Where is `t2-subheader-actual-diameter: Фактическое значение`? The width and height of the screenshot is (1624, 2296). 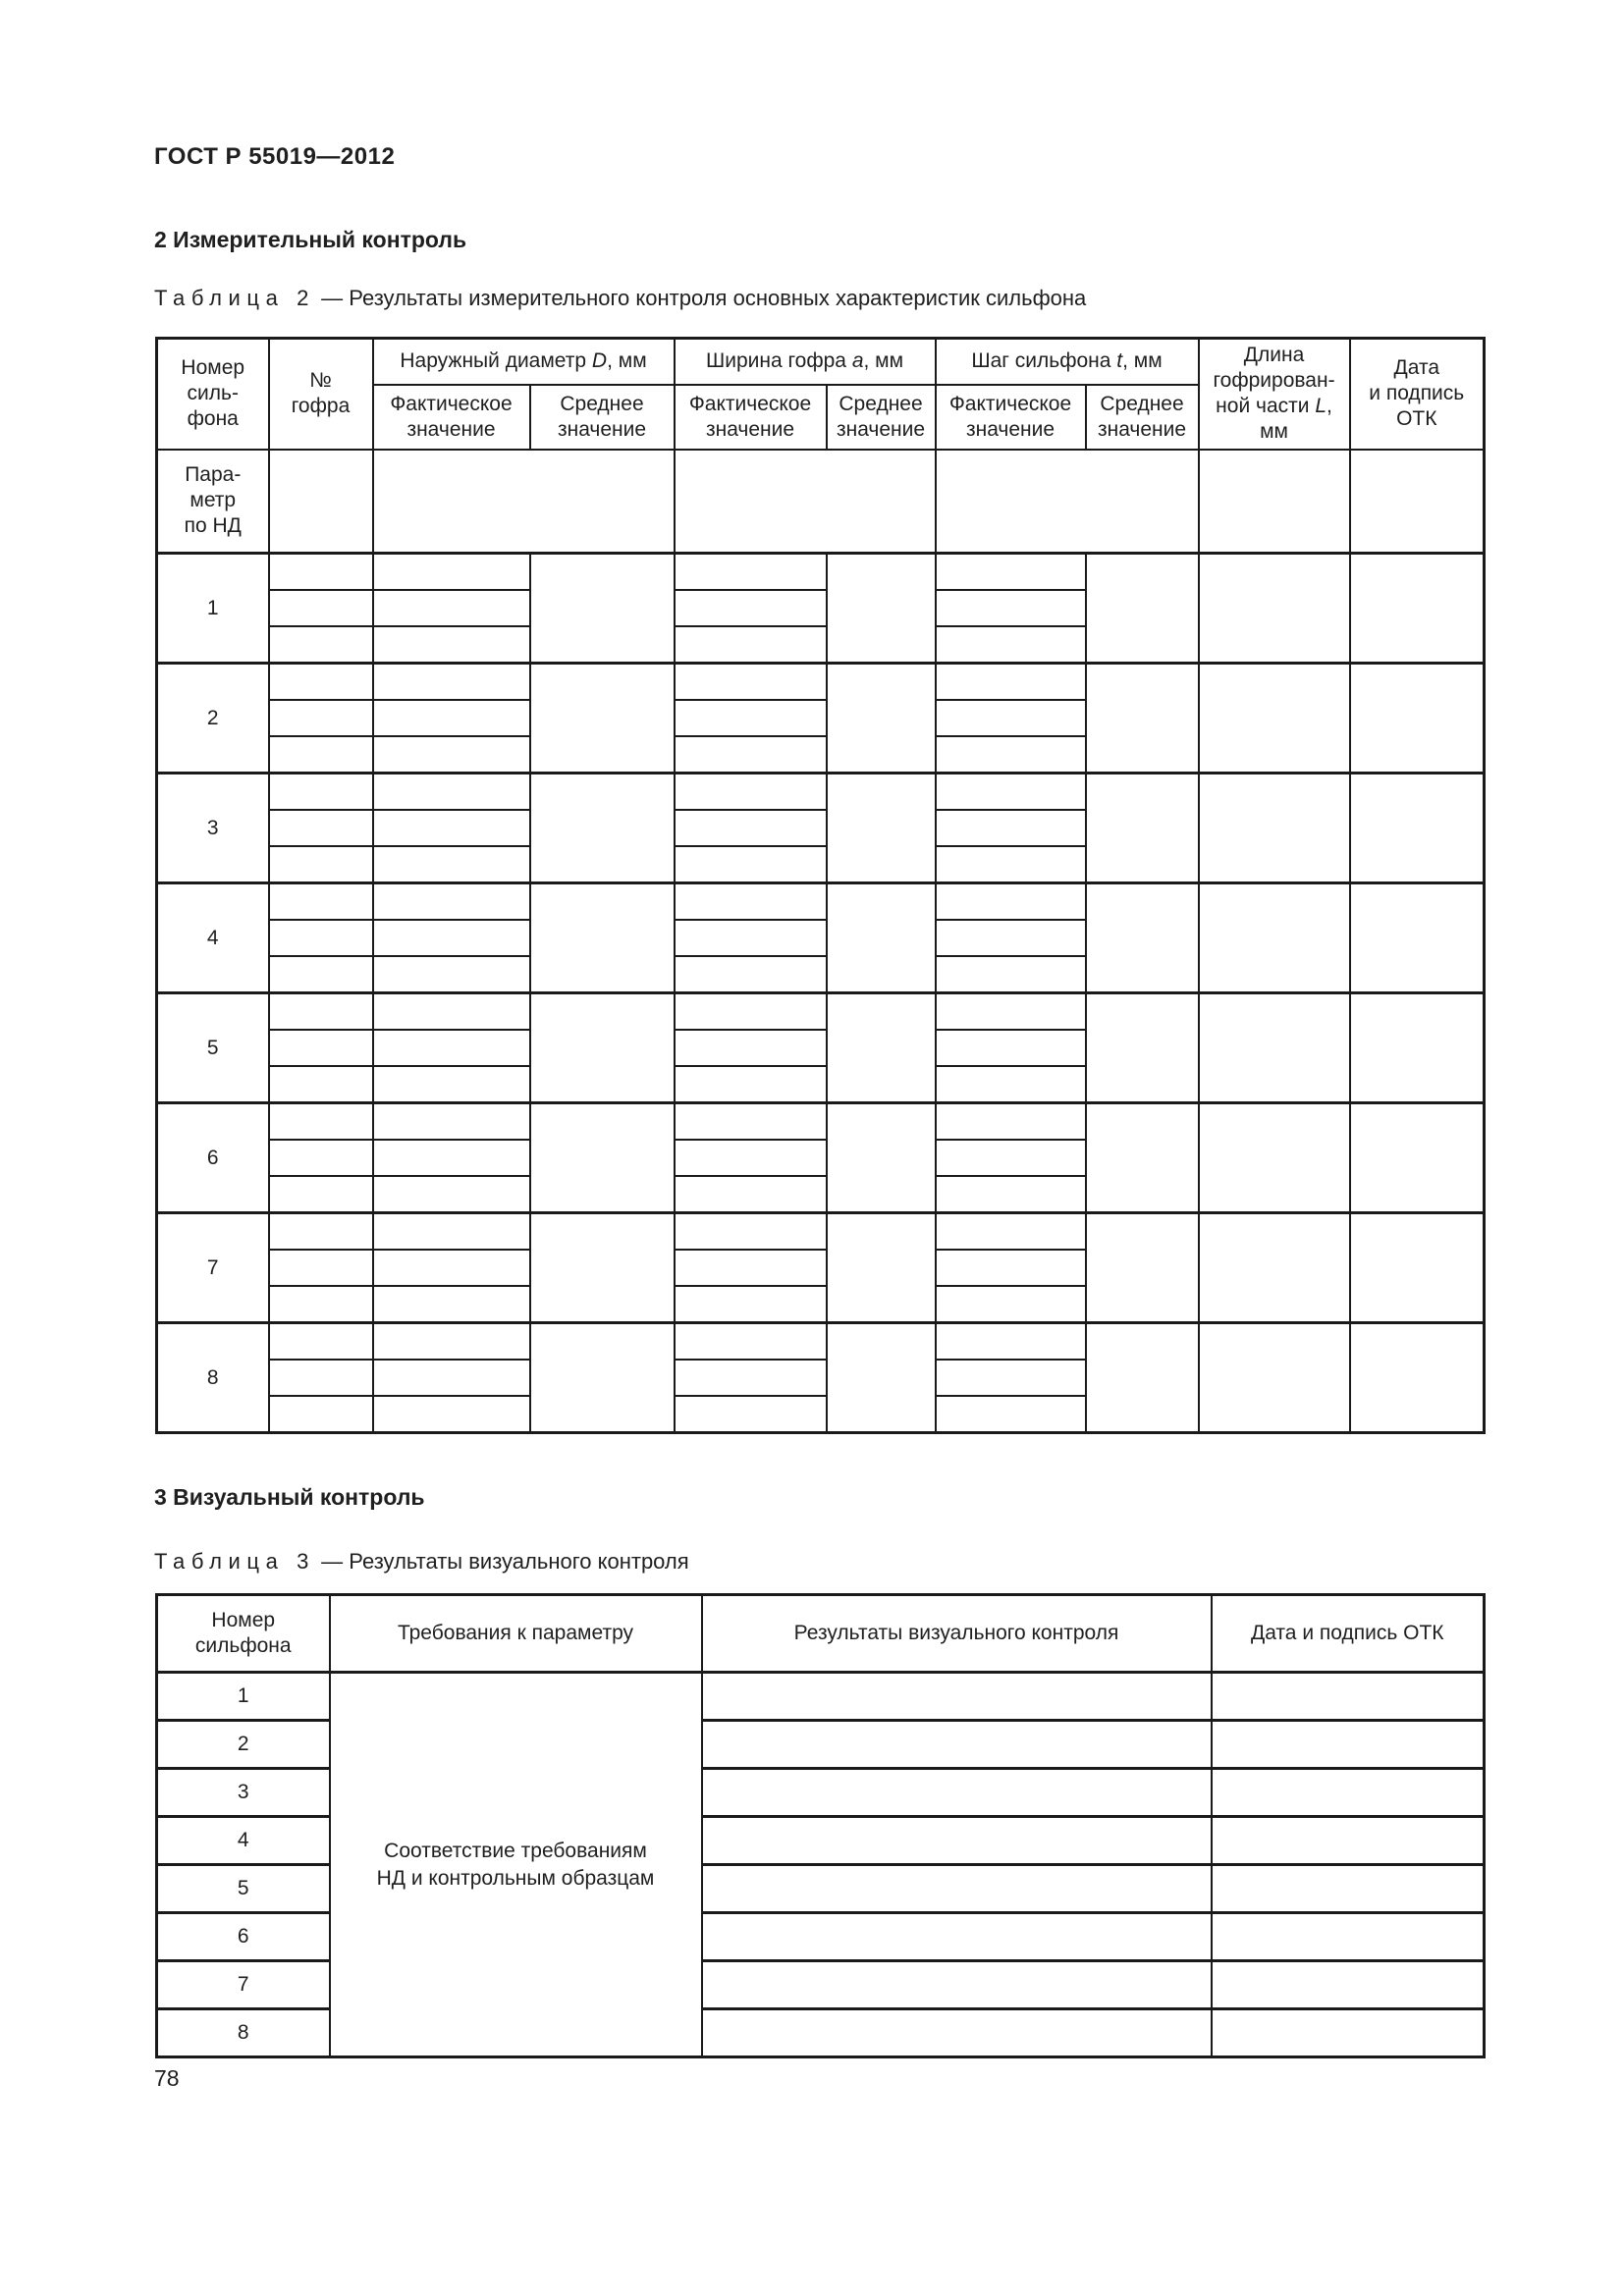 t2-subheader-actual-diameter: Фактическое значение is located at coordinates (451, 417).